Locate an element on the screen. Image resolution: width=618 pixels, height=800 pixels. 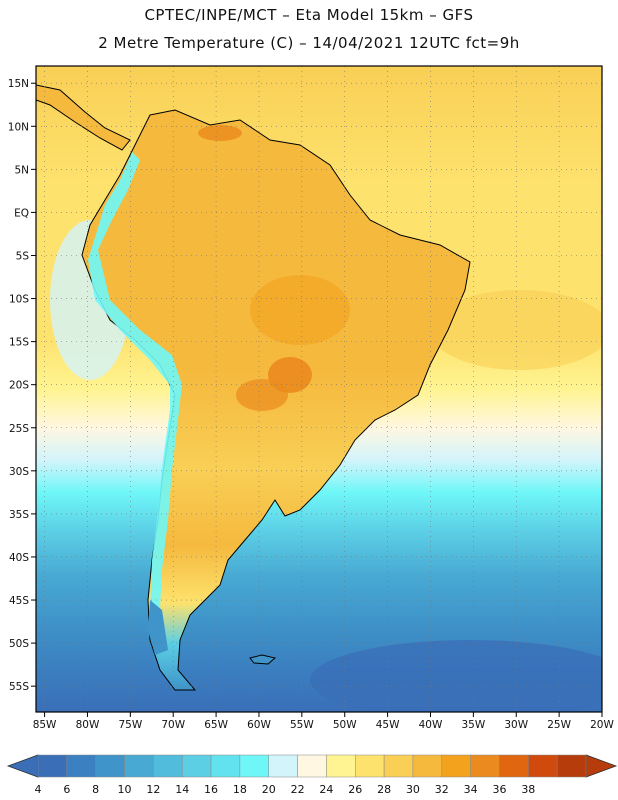
colorbar-label: 22 is located at coordinates (298, 789).